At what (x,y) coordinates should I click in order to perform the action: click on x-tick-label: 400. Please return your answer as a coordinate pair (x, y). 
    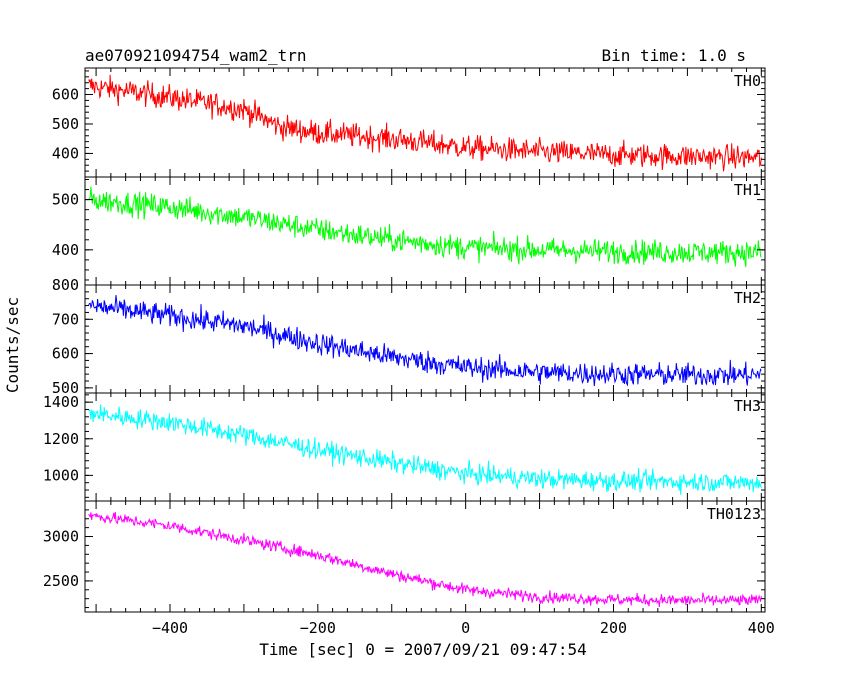
    Looking at the image, I should click on (761, 628).